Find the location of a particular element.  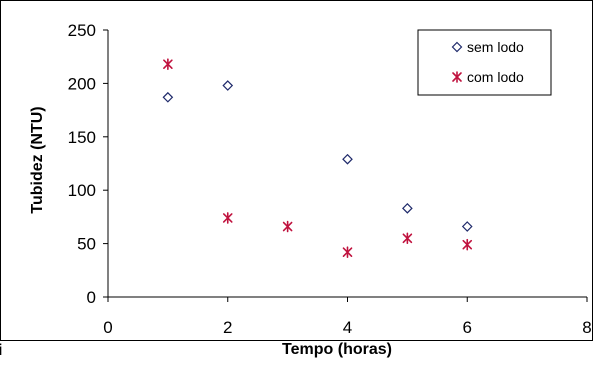

x-tick-labels: 0 2 4 6 8 is located at coordinates (347, 327).